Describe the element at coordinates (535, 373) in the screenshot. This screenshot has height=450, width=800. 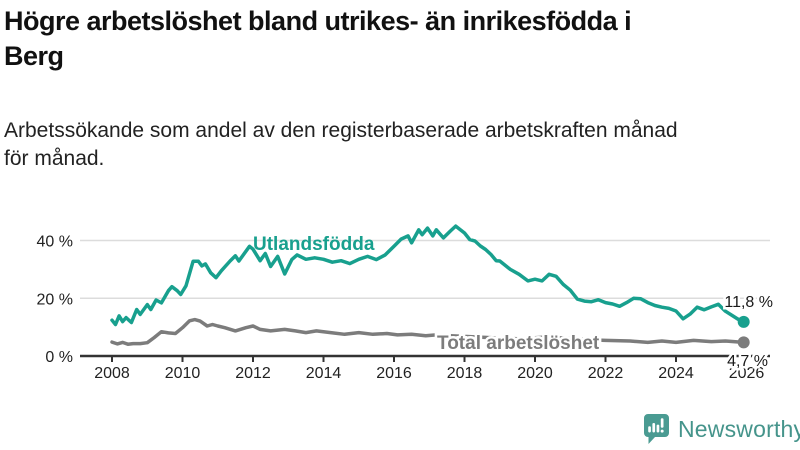
I see `x-axis-tick-label: 2020` at that location.